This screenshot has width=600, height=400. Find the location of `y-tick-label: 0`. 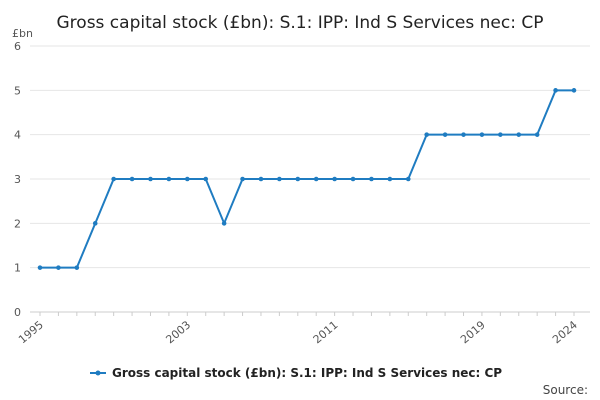

y-tick-label: 0 is located at coordinates (17, 312).